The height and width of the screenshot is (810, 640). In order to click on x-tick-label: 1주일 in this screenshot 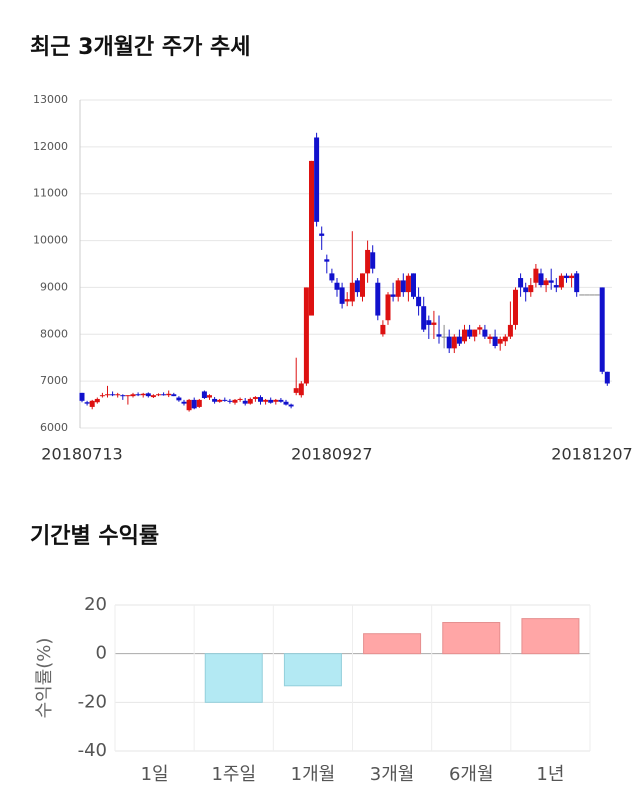, I will do `click(233, 774)`.